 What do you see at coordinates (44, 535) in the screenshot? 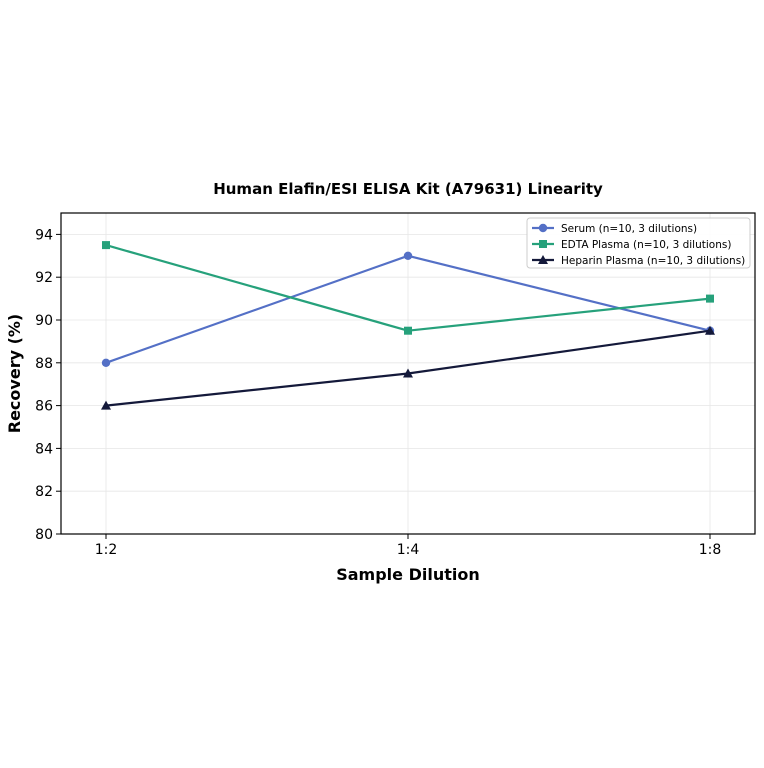
I see `y-tick-label: 80` at bounding box center [44, 535].